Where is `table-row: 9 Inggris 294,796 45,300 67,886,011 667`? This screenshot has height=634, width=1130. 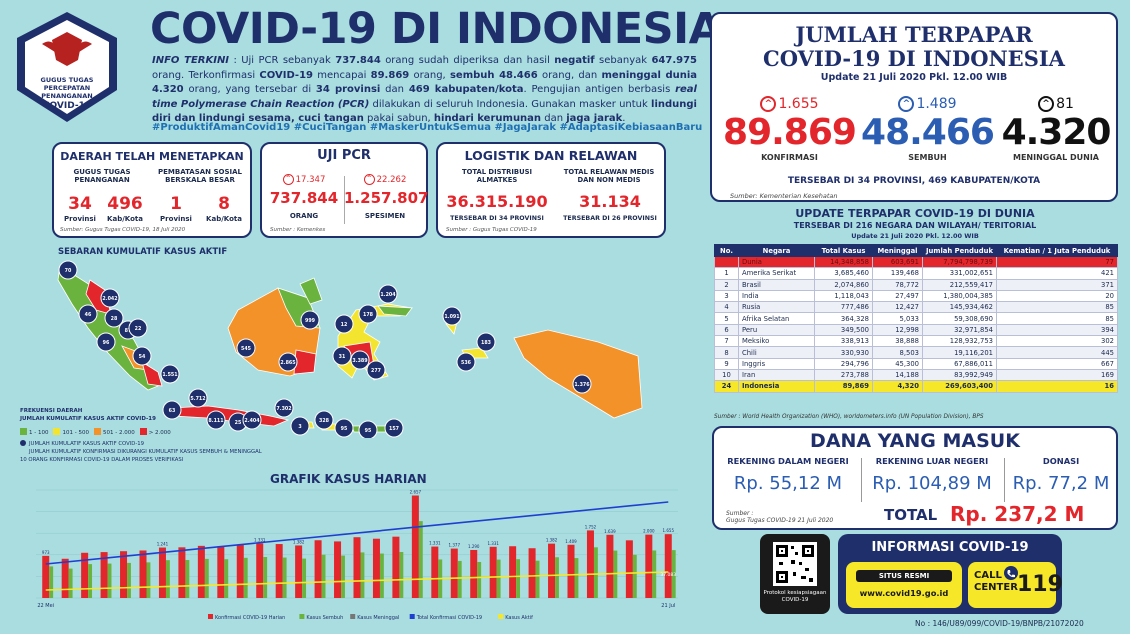 table-row: 9 Inggris 294,796 45,300 67,886,011 667 is located at coordinates (916, 363).